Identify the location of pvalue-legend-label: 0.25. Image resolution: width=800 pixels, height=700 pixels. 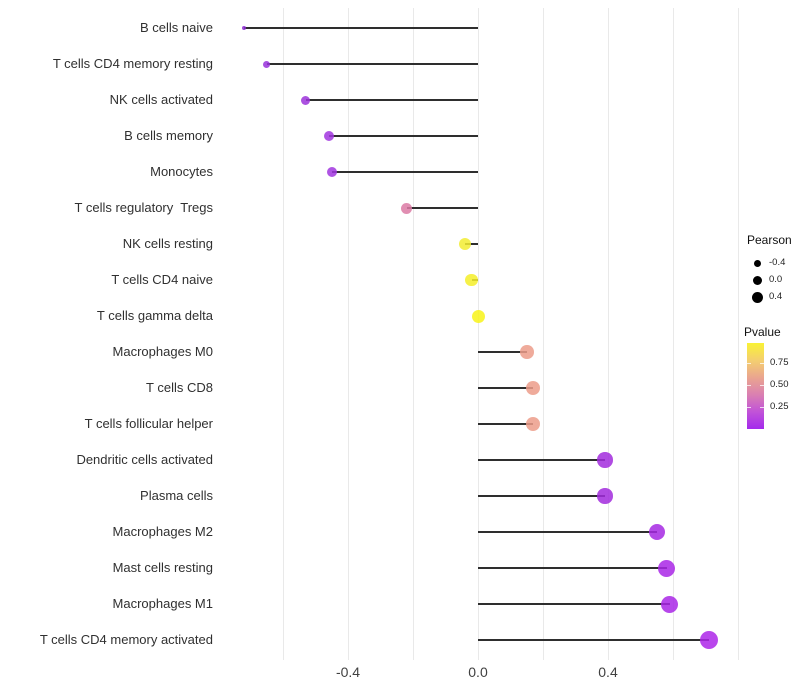
(779, 406).